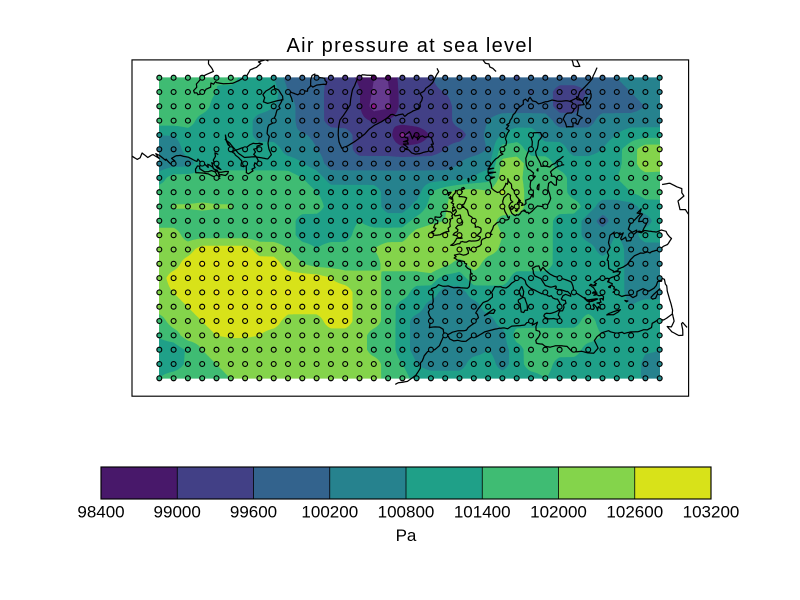 This screenshot has width=800, height=600. Describe the element at coordinates (253, 512) in the screenshot. I see `svg-text: 99600` at that location.